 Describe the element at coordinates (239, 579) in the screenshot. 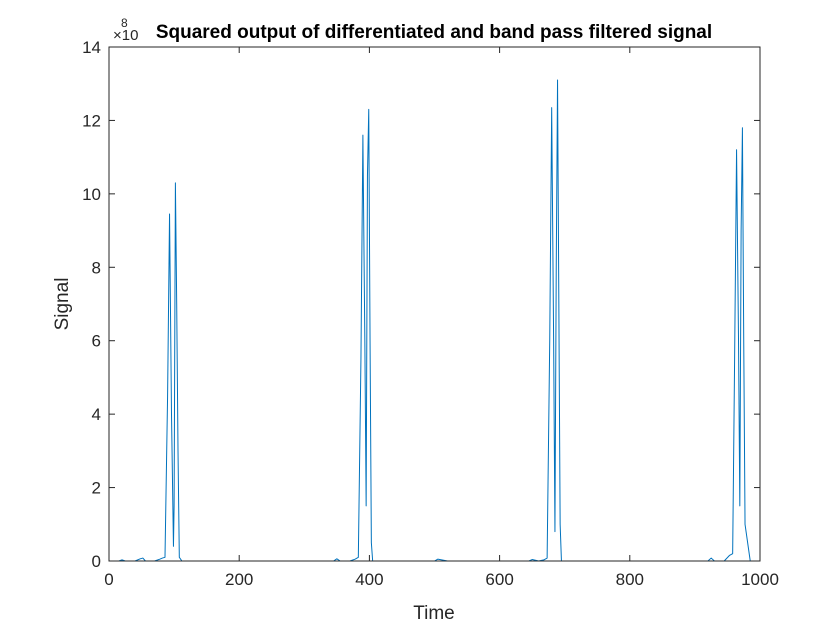

I see `x-tick-label: 200` at that location.